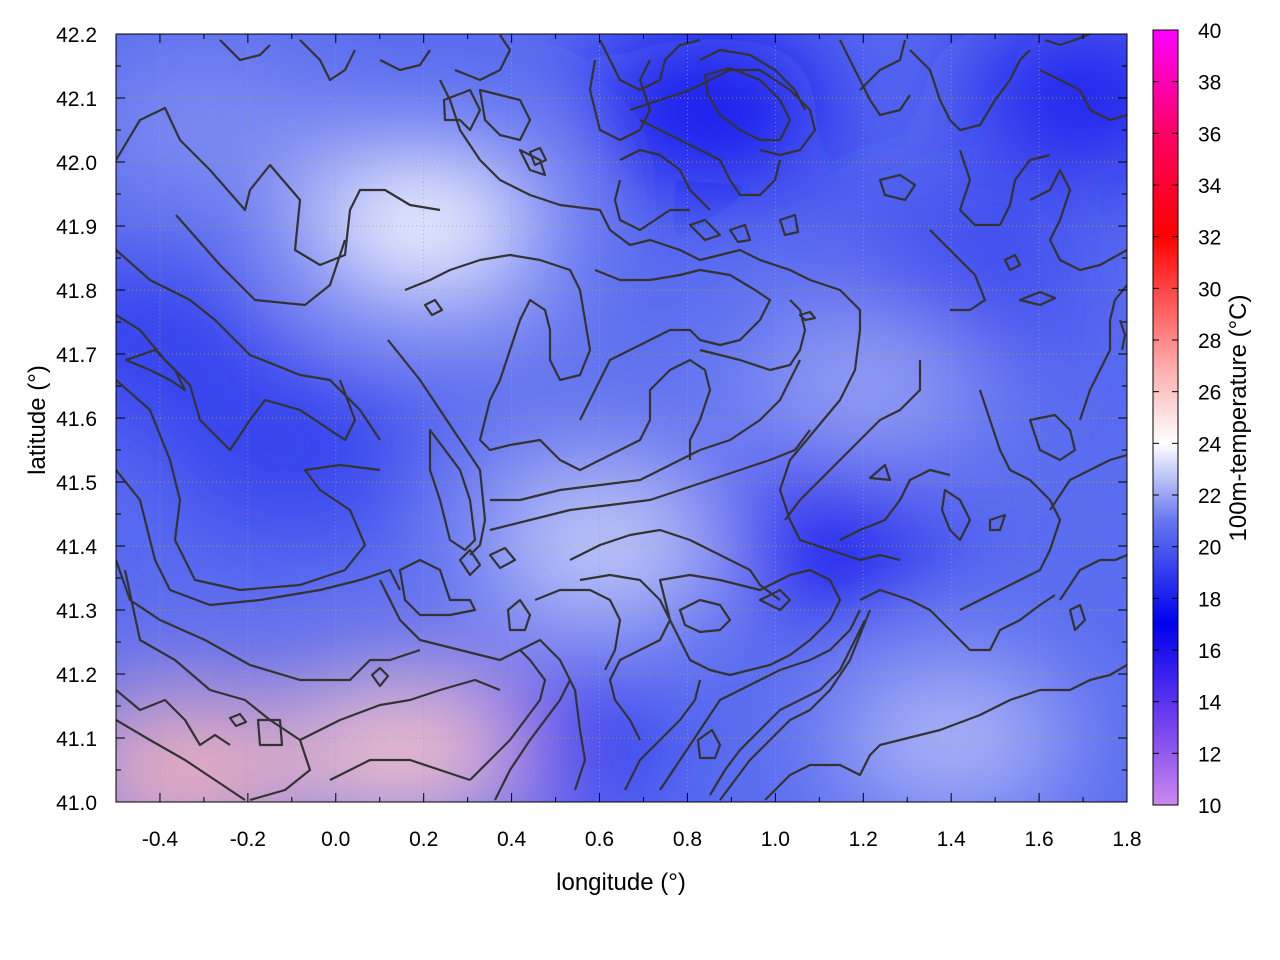  I want to click on x-tick-label: 1.4, so click(952, 839).